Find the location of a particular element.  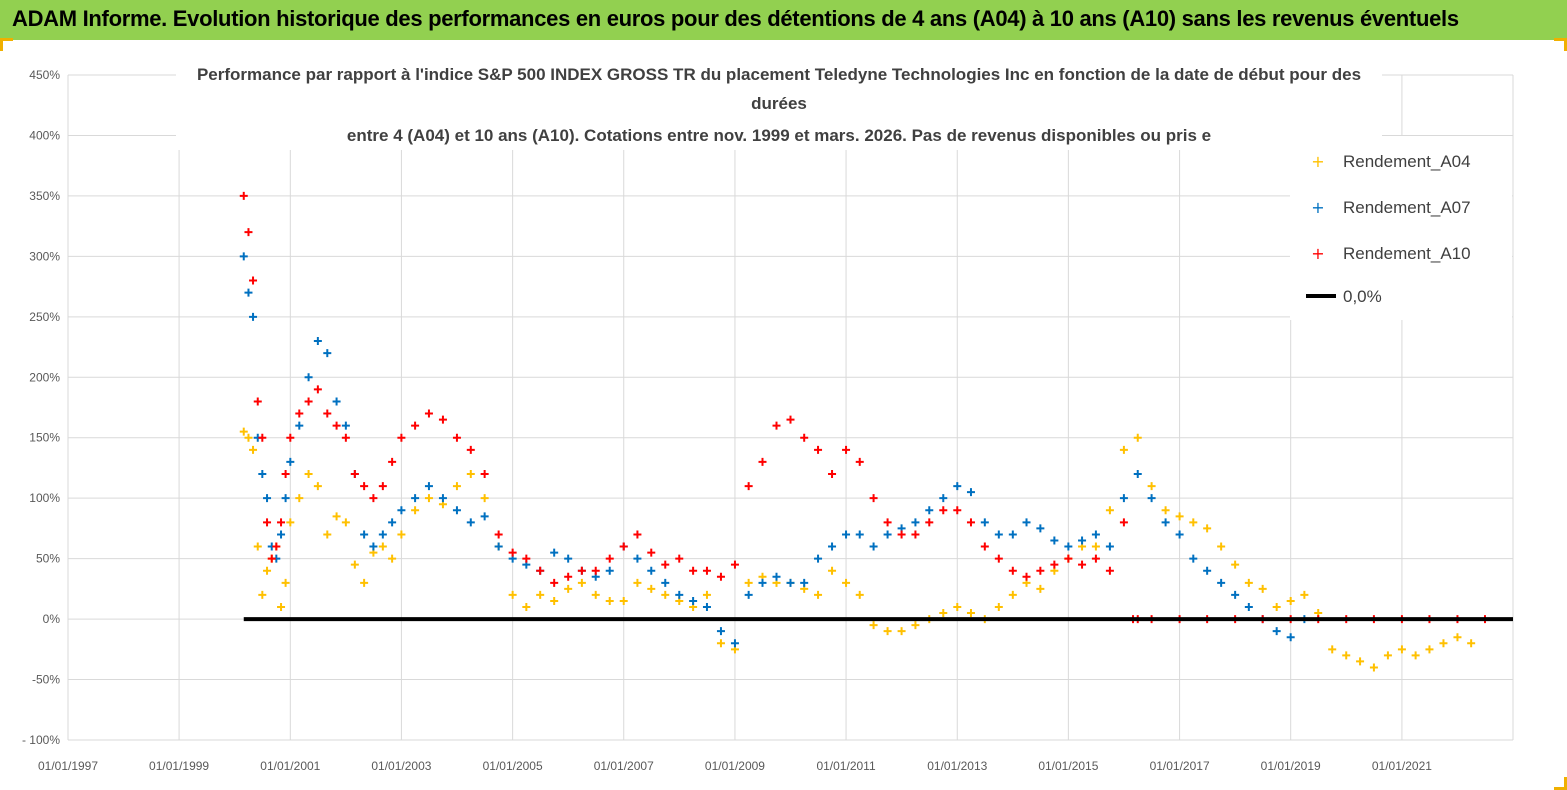

x-tick-label: 01/01/2013 is located at coordinates (957, 766).